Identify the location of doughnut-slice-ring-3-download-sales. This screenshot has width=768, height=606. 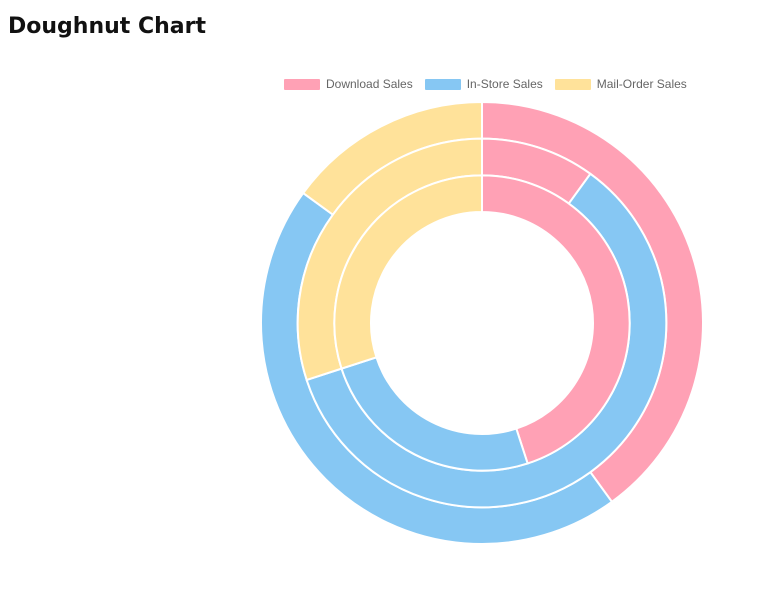
(556, 319).